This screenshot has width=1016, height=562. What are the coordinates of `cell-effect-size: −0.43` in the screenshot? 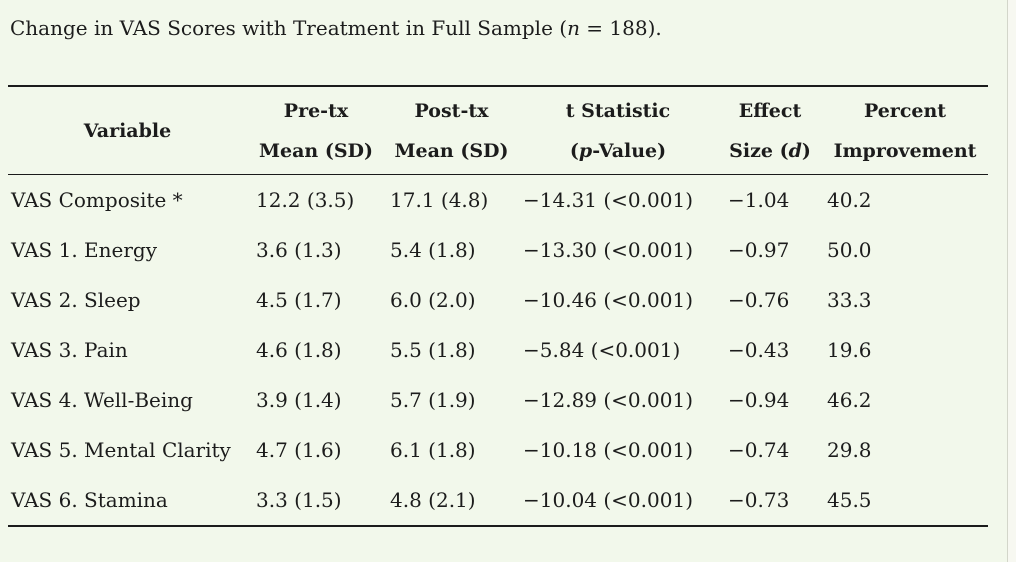 It's located at (759, 350).